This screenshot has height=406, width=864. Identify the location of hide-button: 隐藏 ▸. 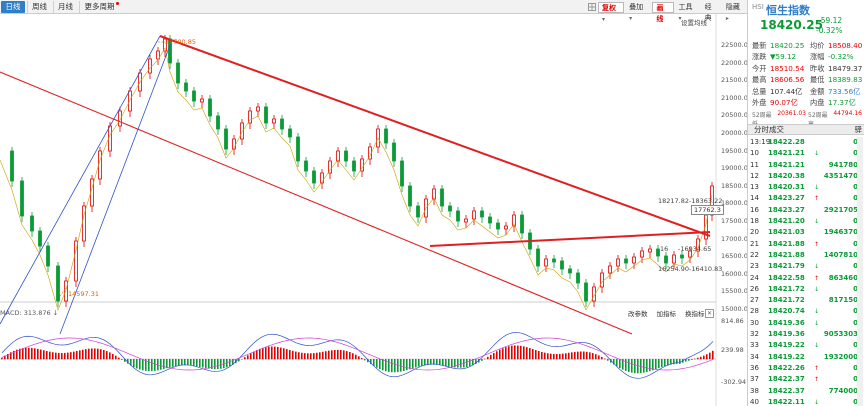
(735, 12).